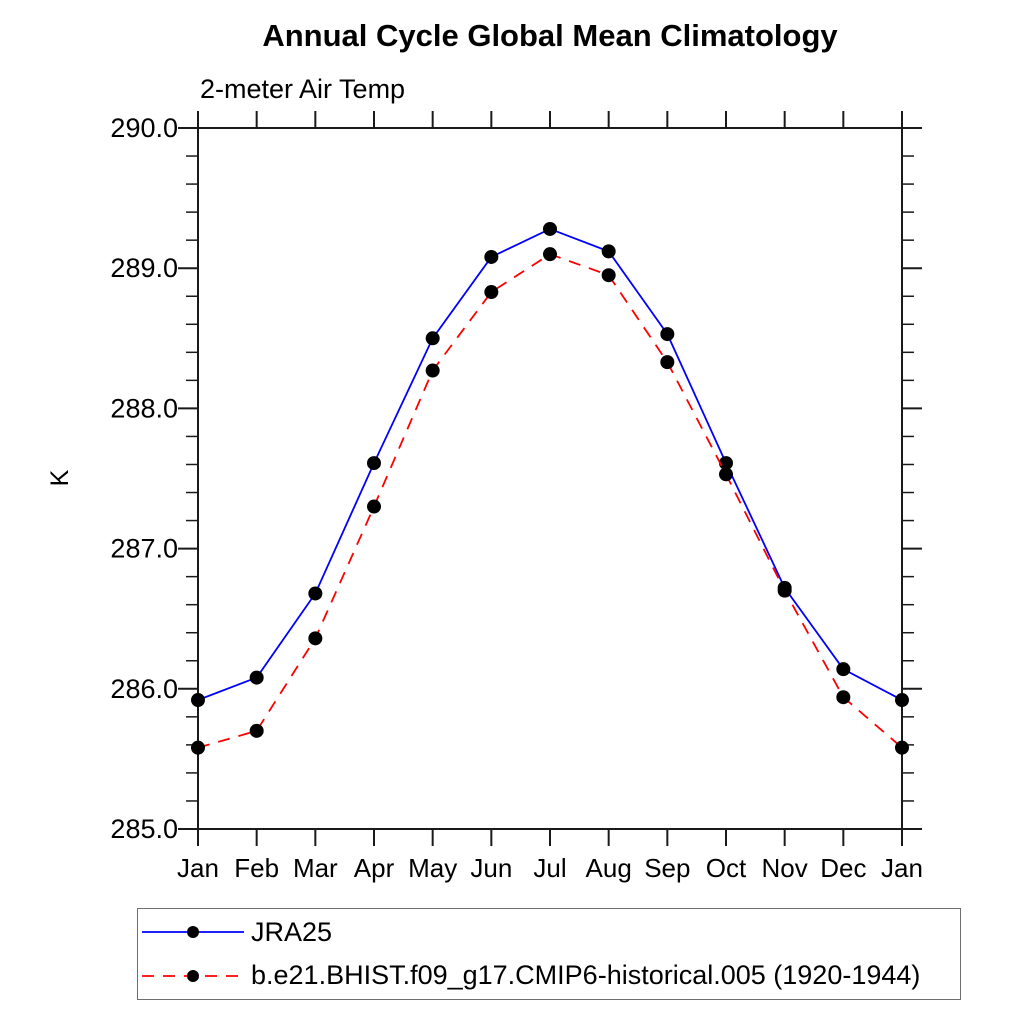  Describe the element at coordinates (292, 931) in the screenshot. I see `legend-label-jra25: JRA25` at that location.